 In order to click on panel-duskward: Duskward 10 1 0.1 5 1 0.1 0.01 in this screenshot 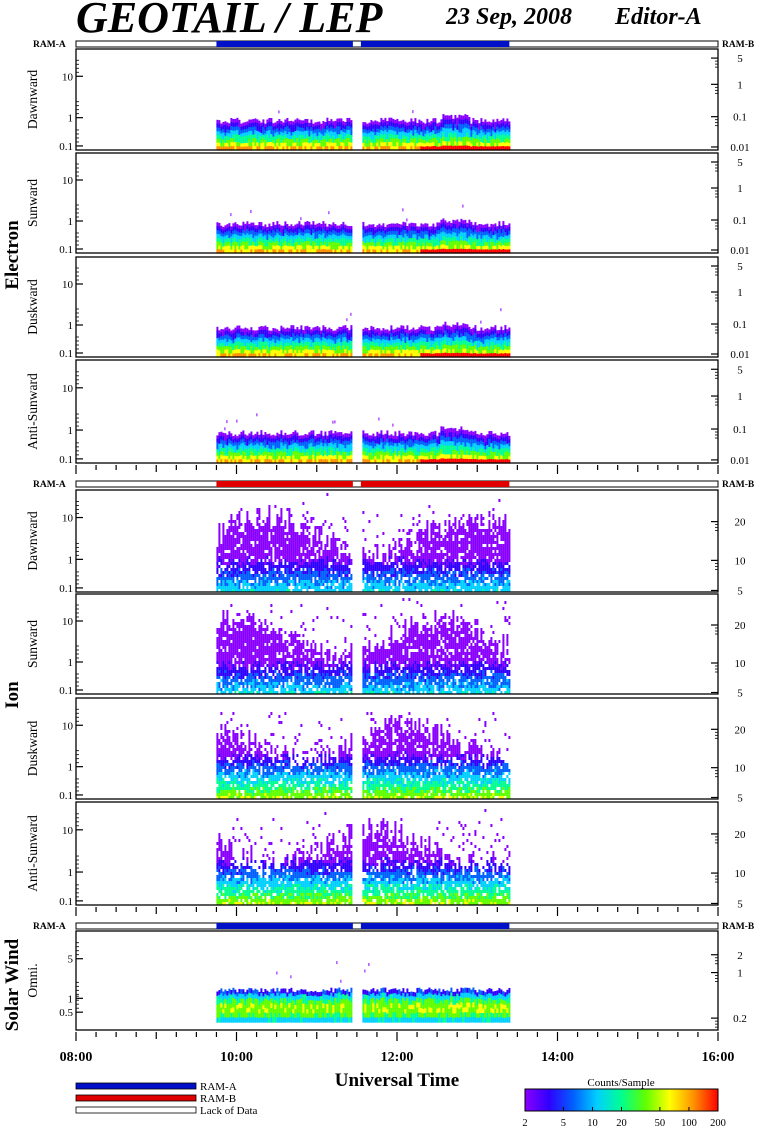, I will do `click(387, 308)`.